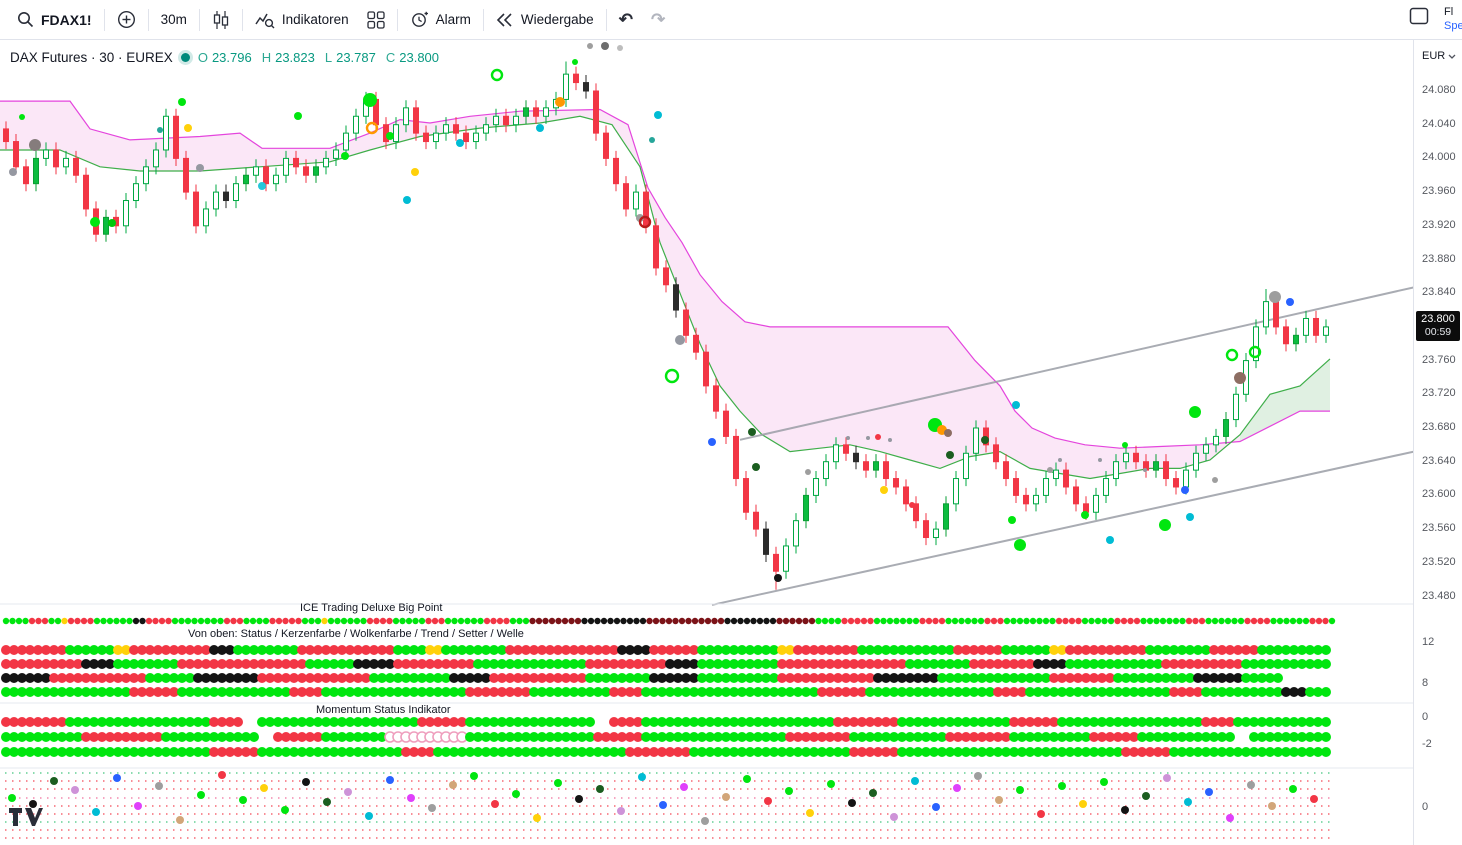 The image size is (1462, 845). What do you see at coordinates (1439, 359) in the screenshot?
I see `price-axis-label: 23.760` at bounding box center [1439, 359].